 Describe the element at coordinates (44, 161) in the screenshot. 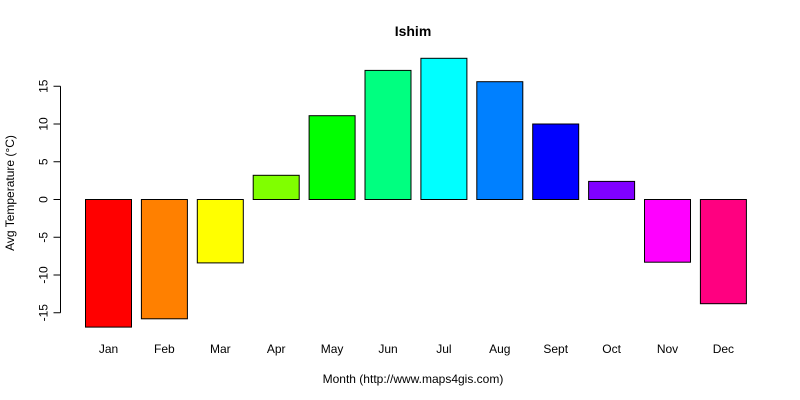

I see `y-tick-label: 5` at that location.